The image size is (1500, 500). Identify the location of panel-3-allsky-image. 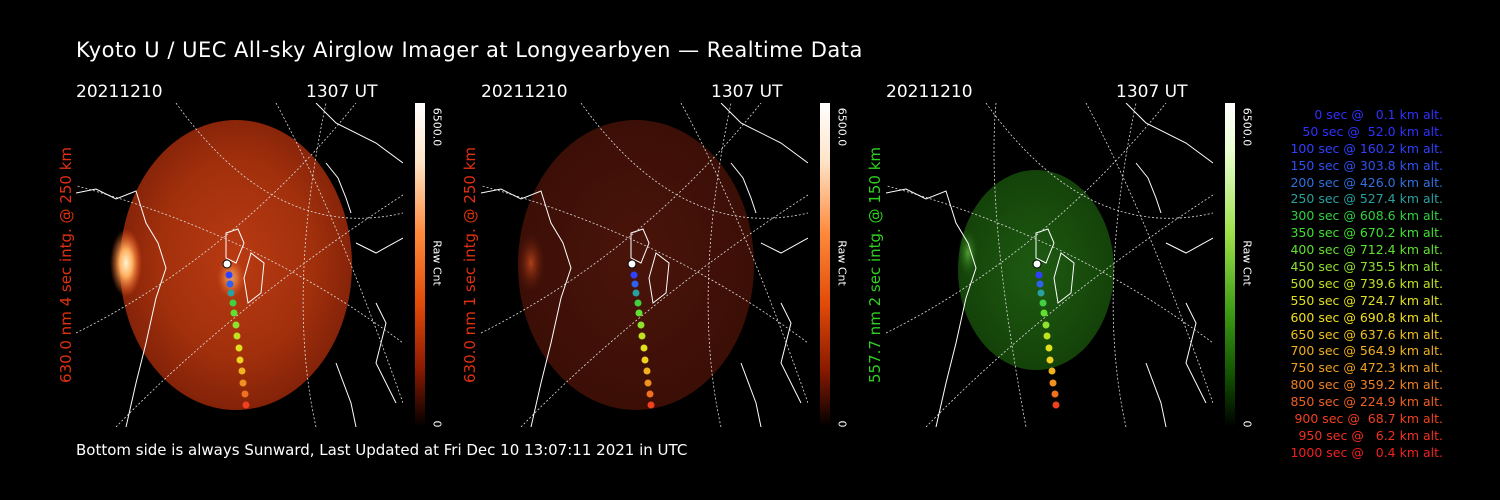
(1049, 265).